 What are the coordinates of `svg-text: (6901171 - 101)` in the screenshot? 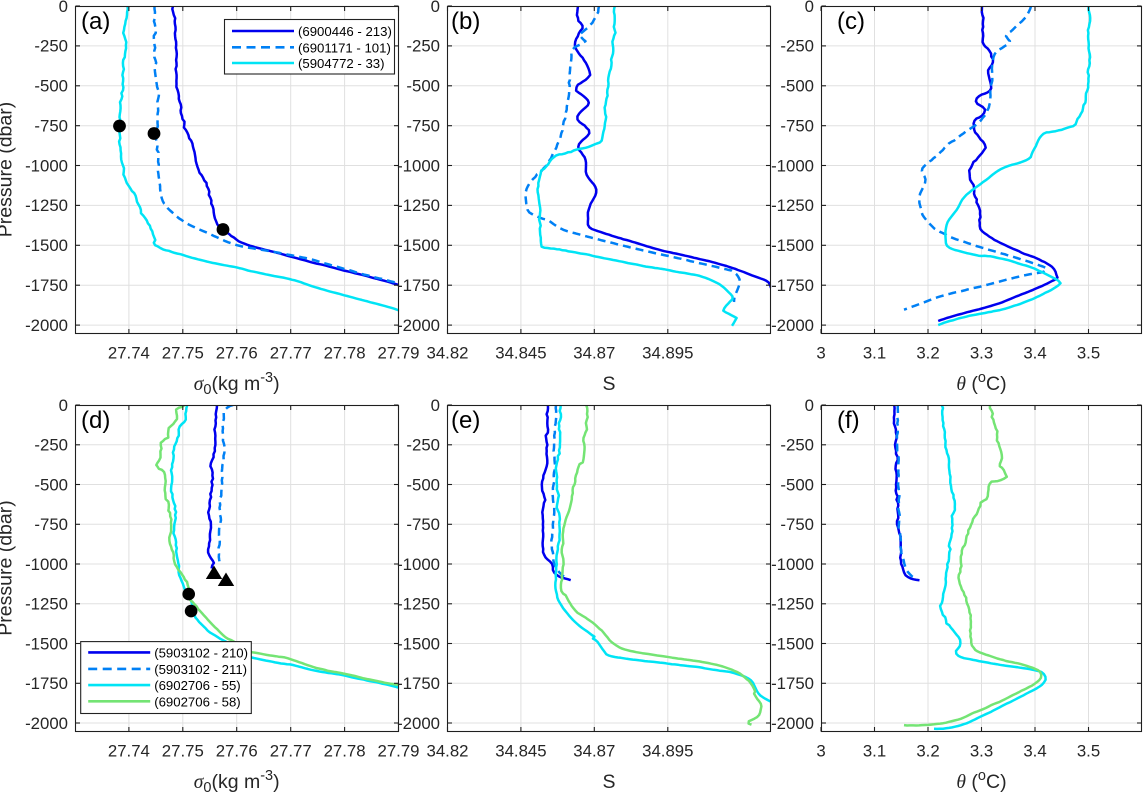 It's located at (344, 47).